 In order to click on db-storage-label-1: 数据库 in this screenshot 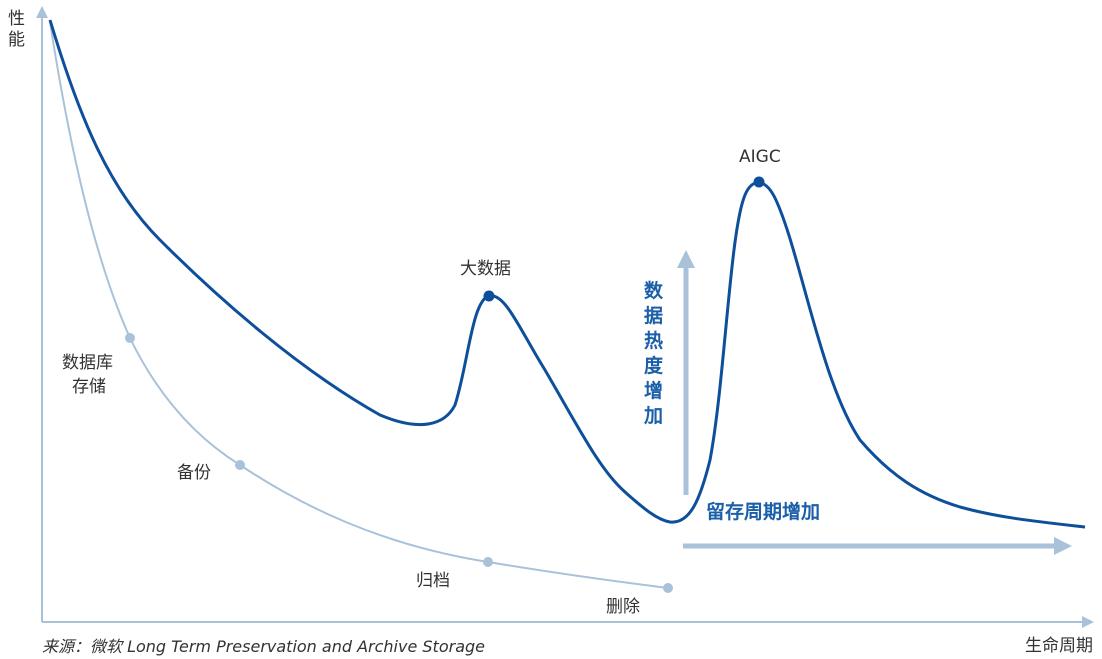, I will do `click(87, 363)`.